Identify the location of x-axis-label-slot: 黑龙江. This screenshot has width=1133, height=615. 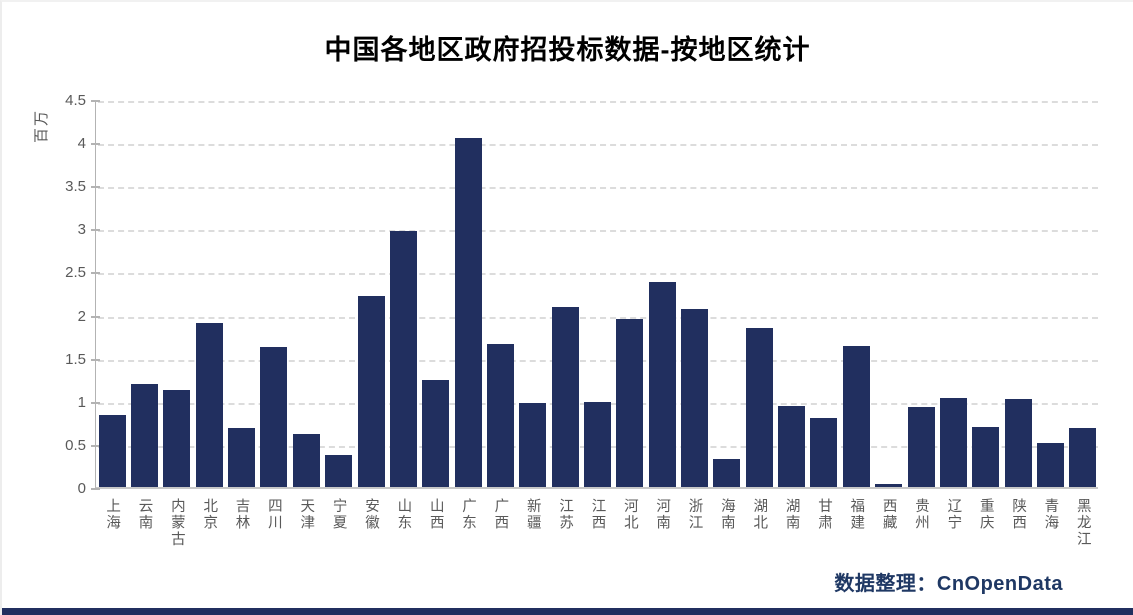
(1082, 523).